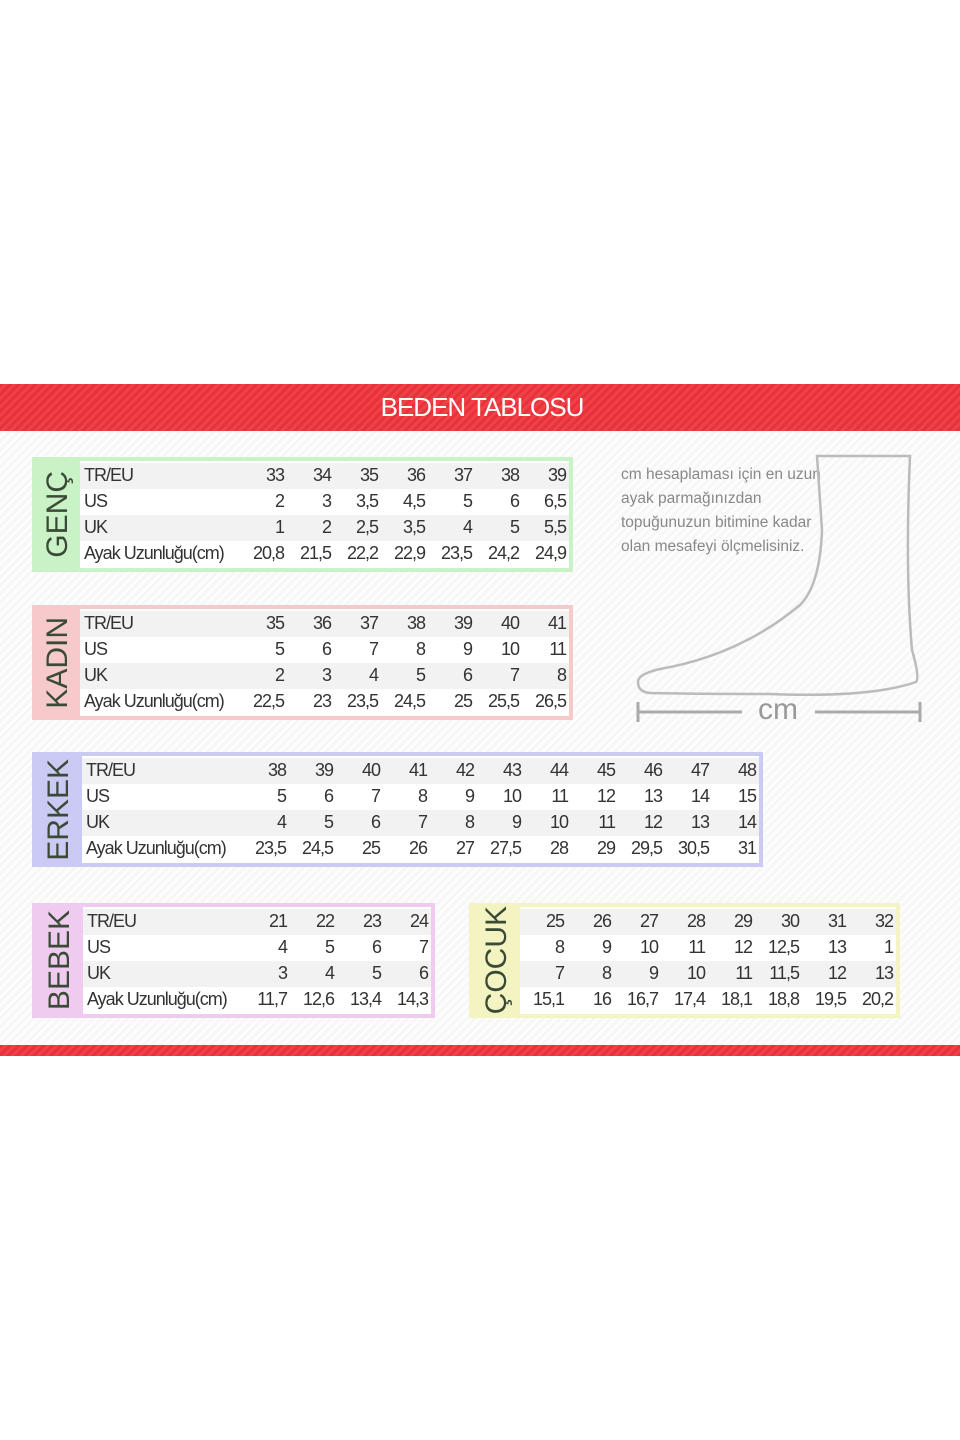  What do you see at coordinates (420, 822) in the screenshot?
I see `table-row: UK 4 5 6 7 8 9 10 11 12 13 14` at bounding box center [420, 822].